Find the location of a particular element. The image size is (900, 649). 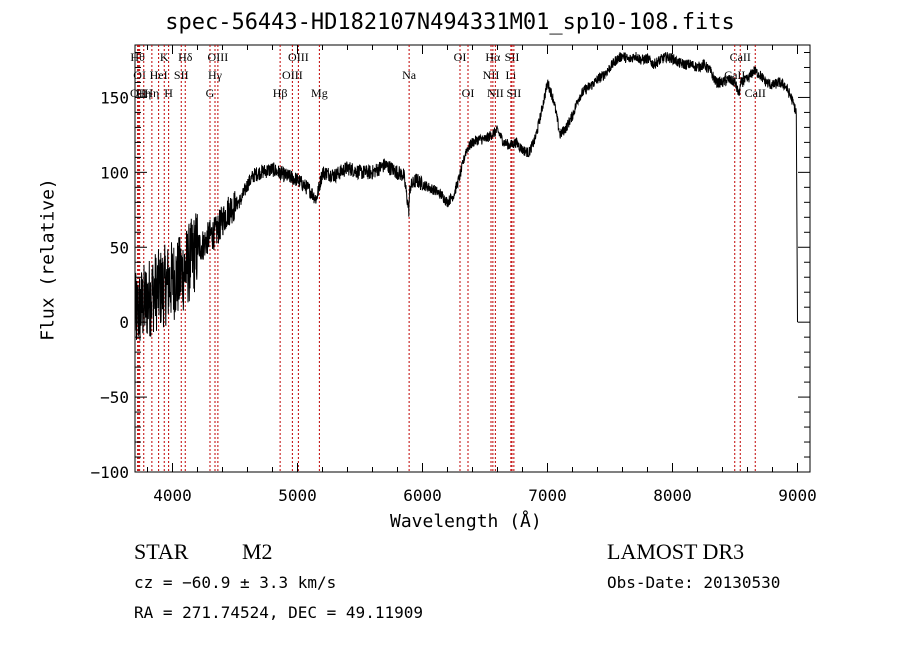

line-label: Mg is located at coordinates (319, 93).